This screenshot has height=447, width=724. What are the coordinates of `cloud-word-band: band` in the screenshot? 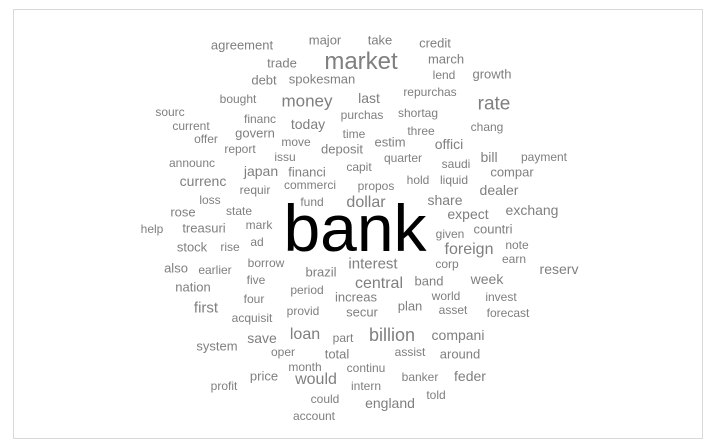 It's located at (429, 281).